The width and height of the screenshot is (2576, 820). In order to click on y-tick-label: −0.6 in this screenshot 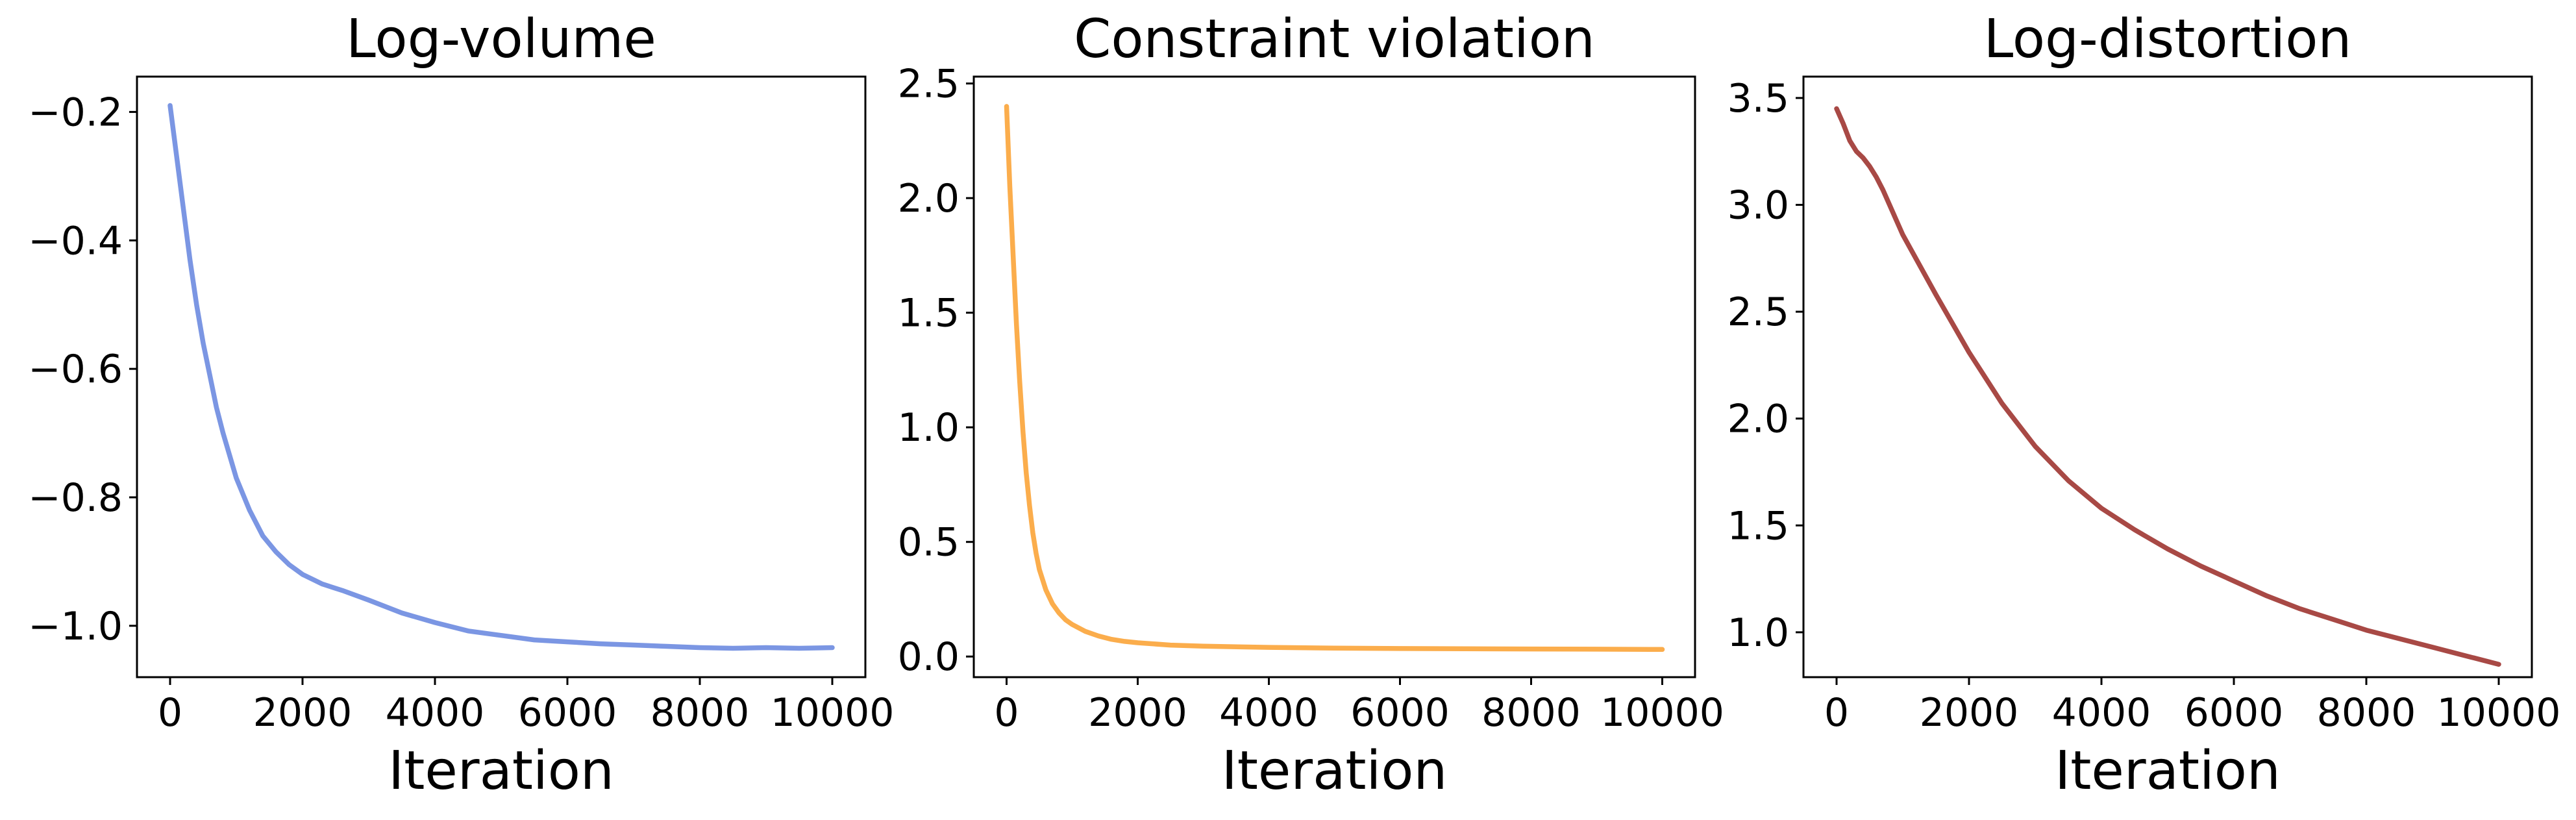, I will do `click(75, 369)`.